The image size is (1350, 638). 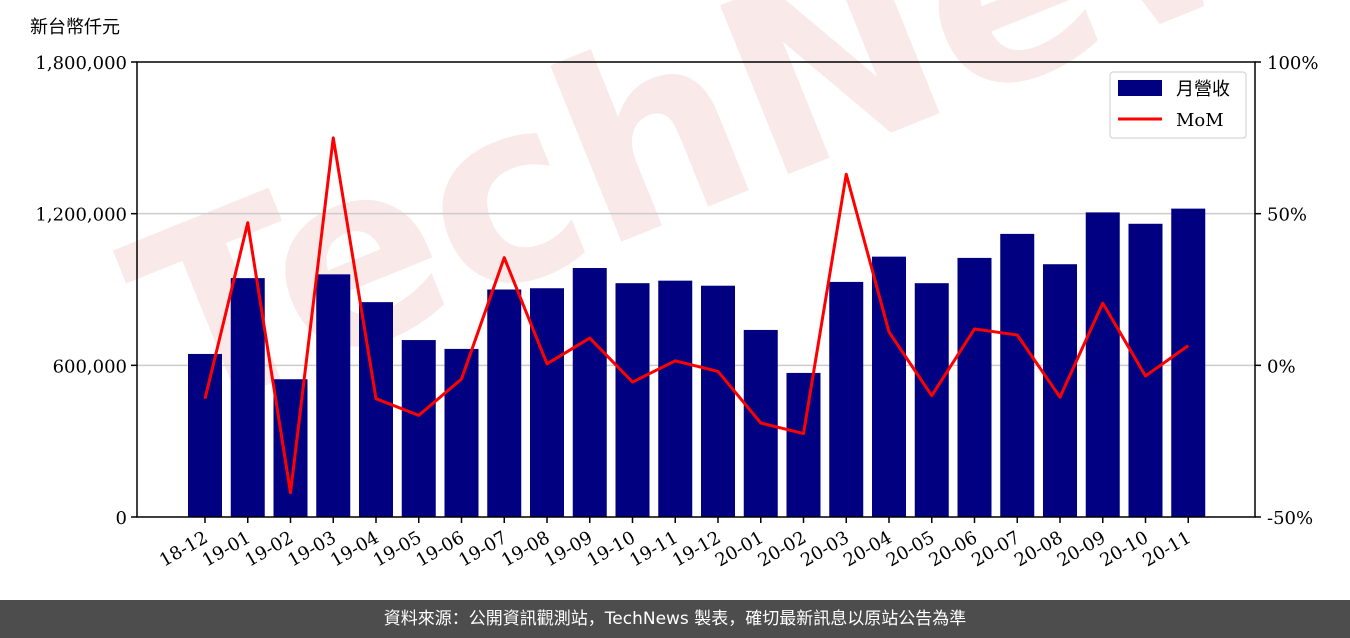 What do you see at coordinates (81, 215) in the screenshot?
I see `left-tick-label: 1,200,000` at bounding box center [81, 215].